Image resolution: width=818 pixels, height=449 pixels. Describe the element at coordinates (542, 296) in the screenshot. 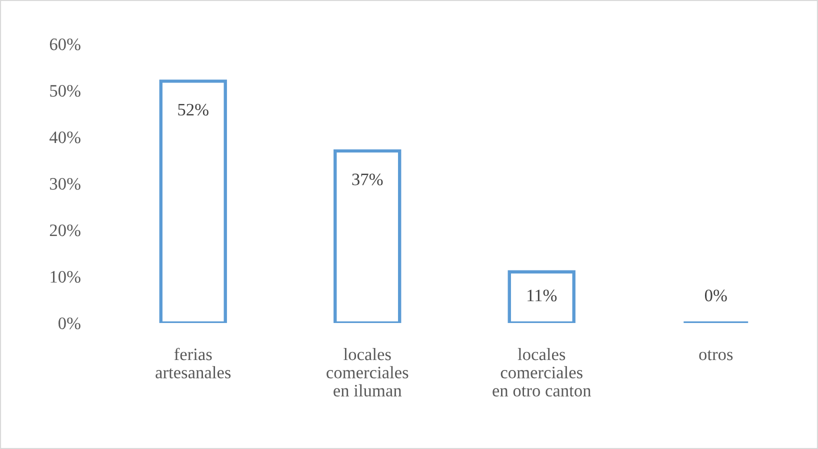

I see `data-label: 11%` at that location.